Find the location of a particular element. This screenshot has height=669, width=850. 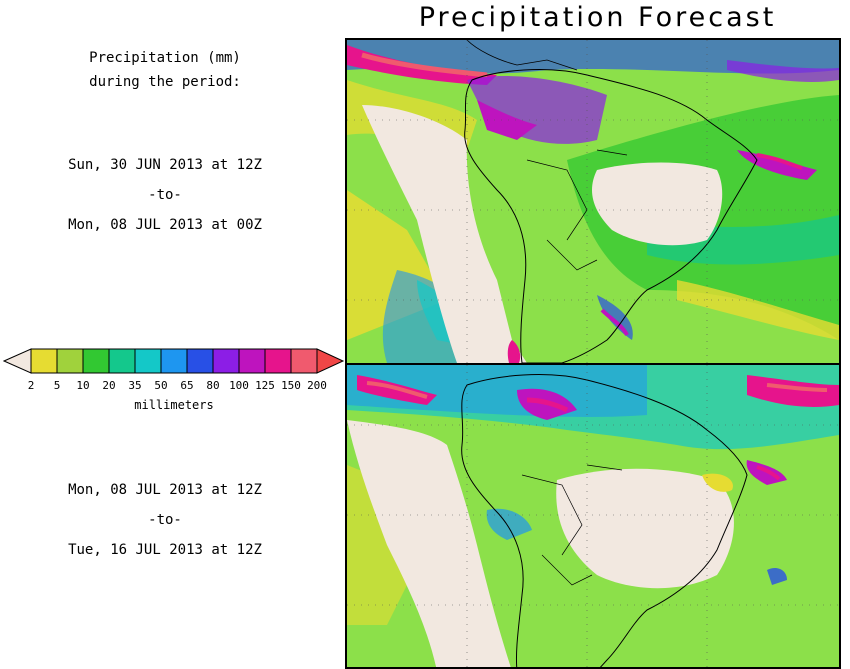

page-title: Precipitation Forecast is located at coordinates (597, 17).